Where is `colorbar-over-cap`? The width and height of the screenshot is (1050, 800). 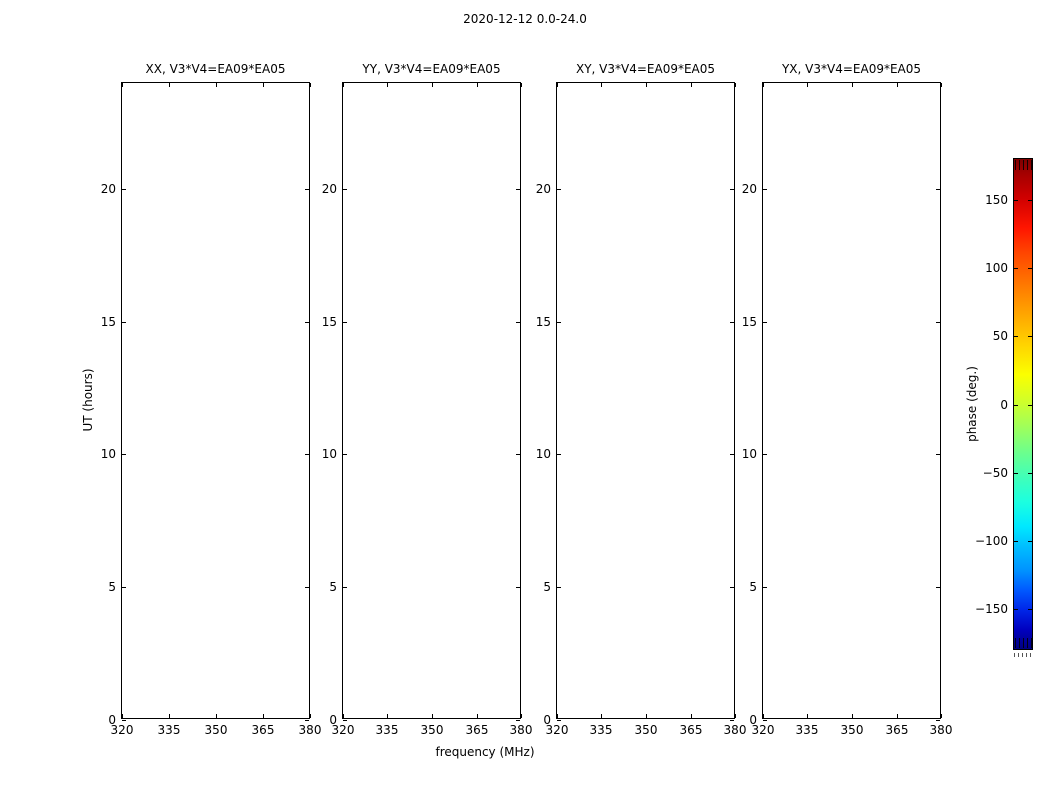
colorbar-over-cap is located at coordinates (1024, 165).